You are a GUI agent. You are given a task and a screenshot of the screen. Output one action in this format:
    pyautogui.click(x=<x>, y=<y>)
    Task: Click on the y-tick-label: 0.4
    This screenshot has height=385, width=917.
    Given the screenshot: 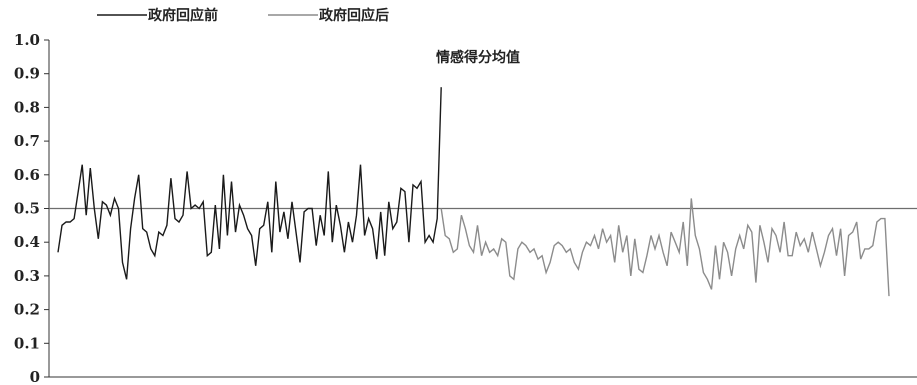 What is the action you would take?
    pyautogui.click(x=27, y=242)
    